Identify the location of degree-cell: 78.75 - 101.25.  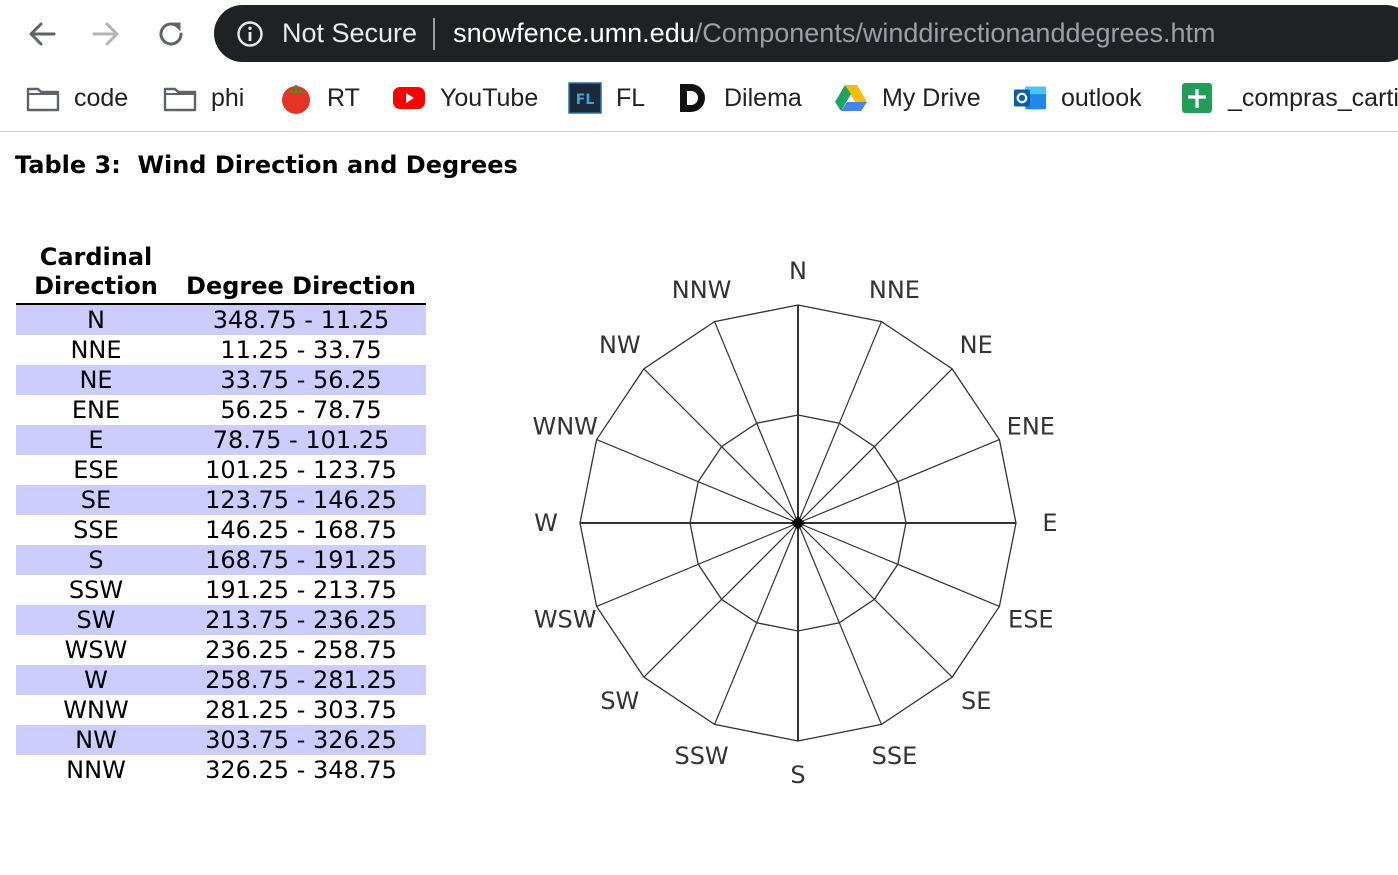
(301, 440).